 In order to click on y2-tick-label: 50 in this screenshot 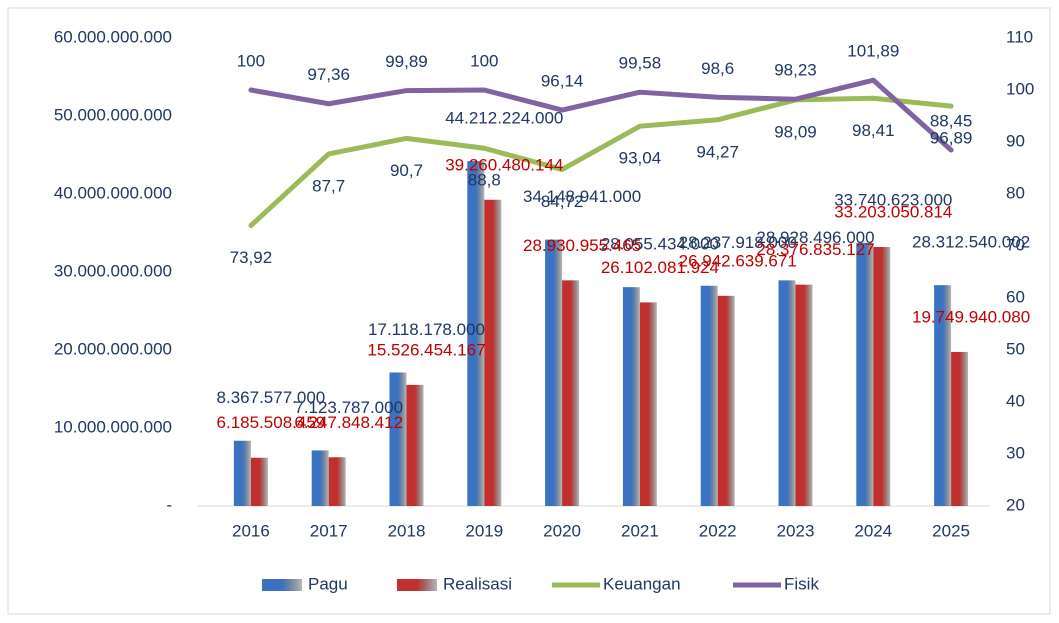, I will do `click(1015, 348)`.